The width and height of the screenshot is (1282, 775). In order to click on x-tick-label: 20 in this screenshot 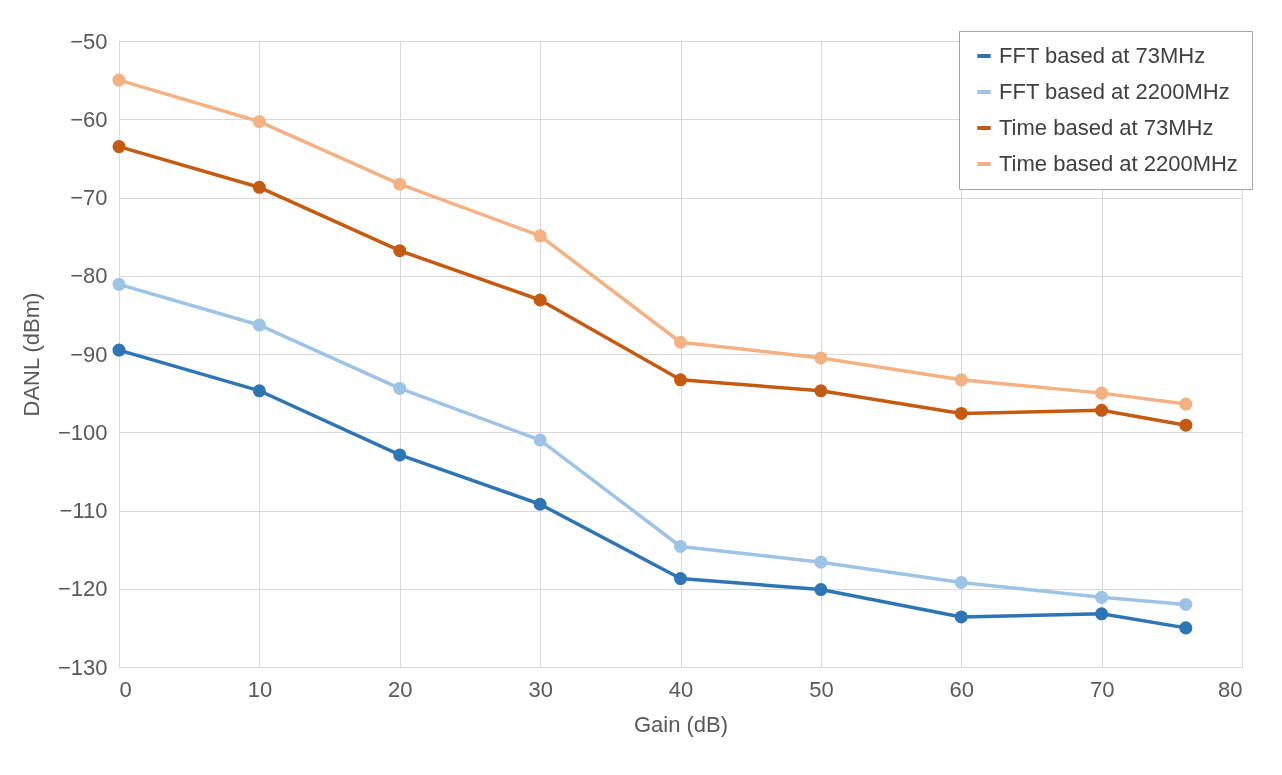, I will do `click(400, 689)`.